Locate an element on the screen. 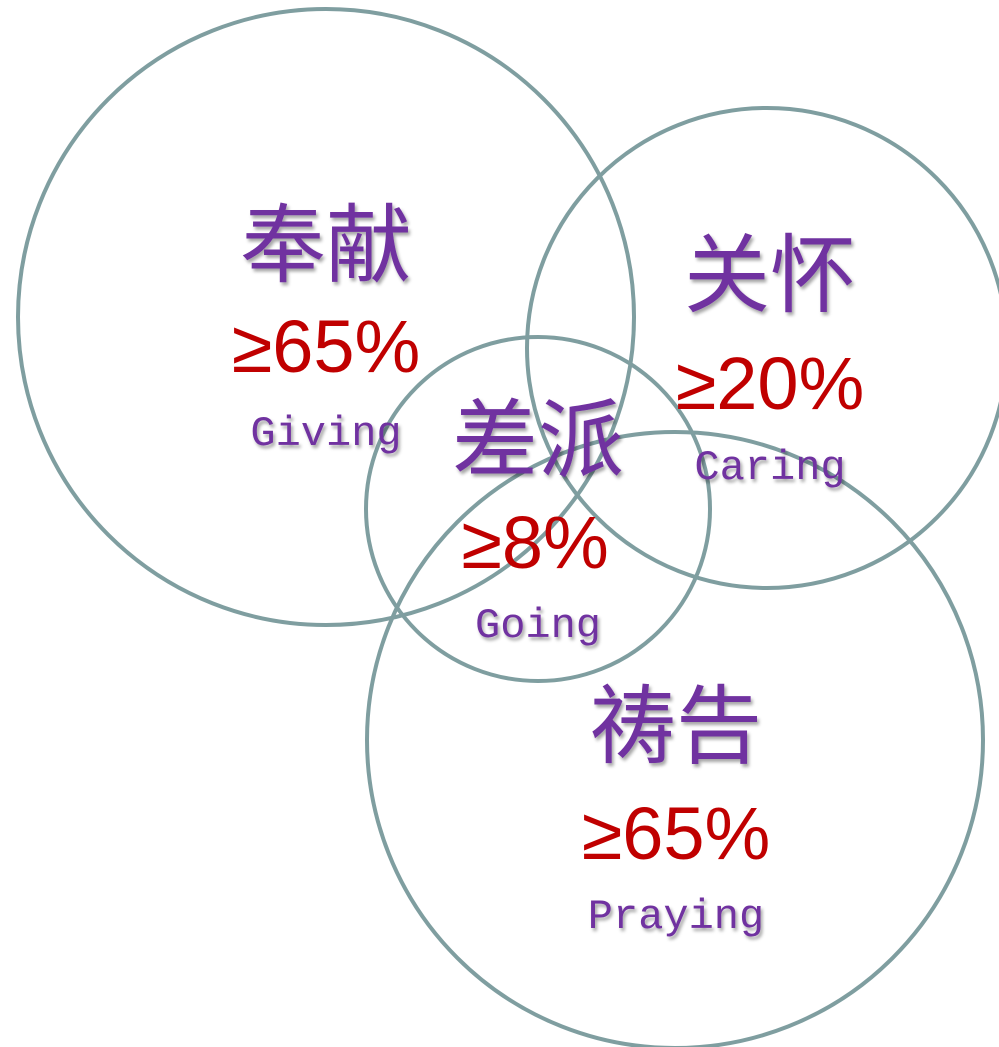 The height and width of the screenshot is (1047, 999). giving-percent-label: ≥65% is located at coordinates (326, 346).